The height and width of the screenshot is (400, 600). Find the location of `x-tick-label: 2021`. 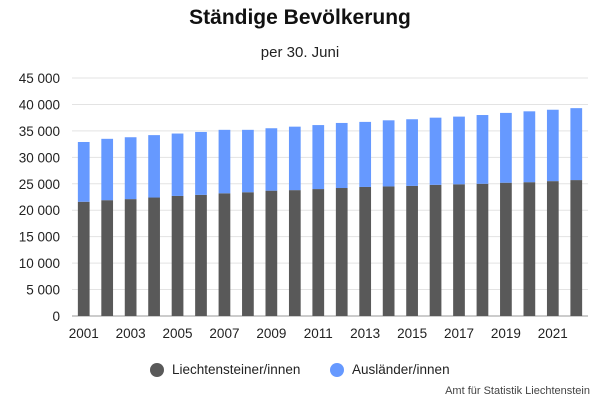

x-tick-label: 2021 is located at coordinates (553, 333).